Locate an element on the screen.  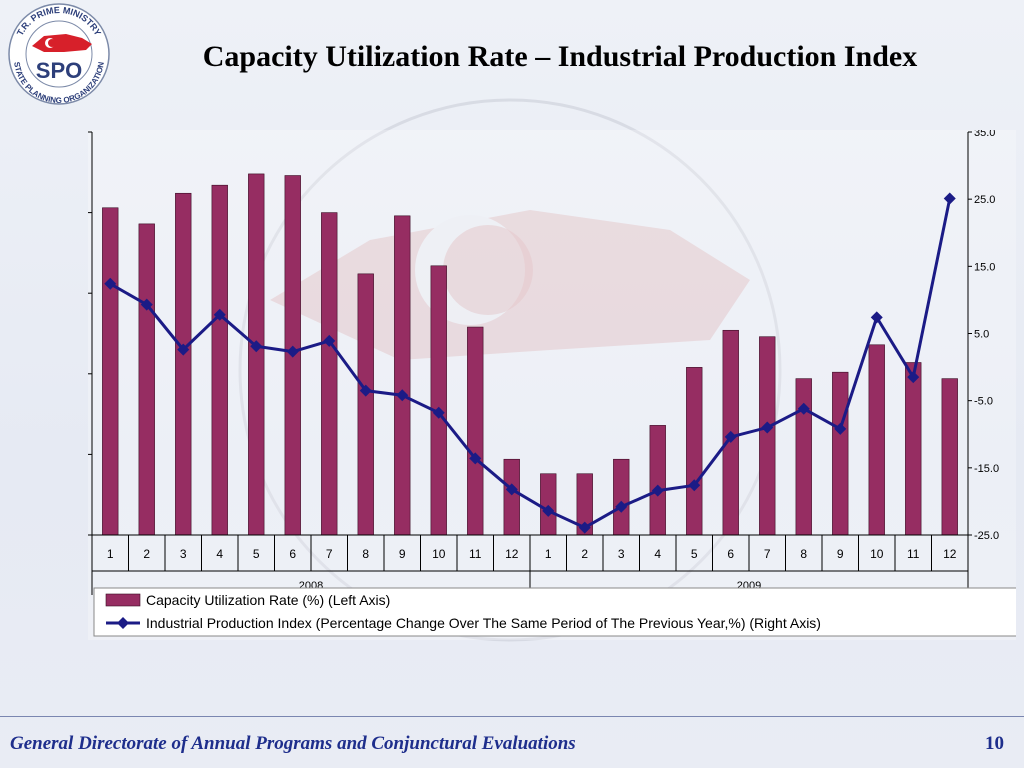
legend-swatch-bar is located at coordinates (123, 600).